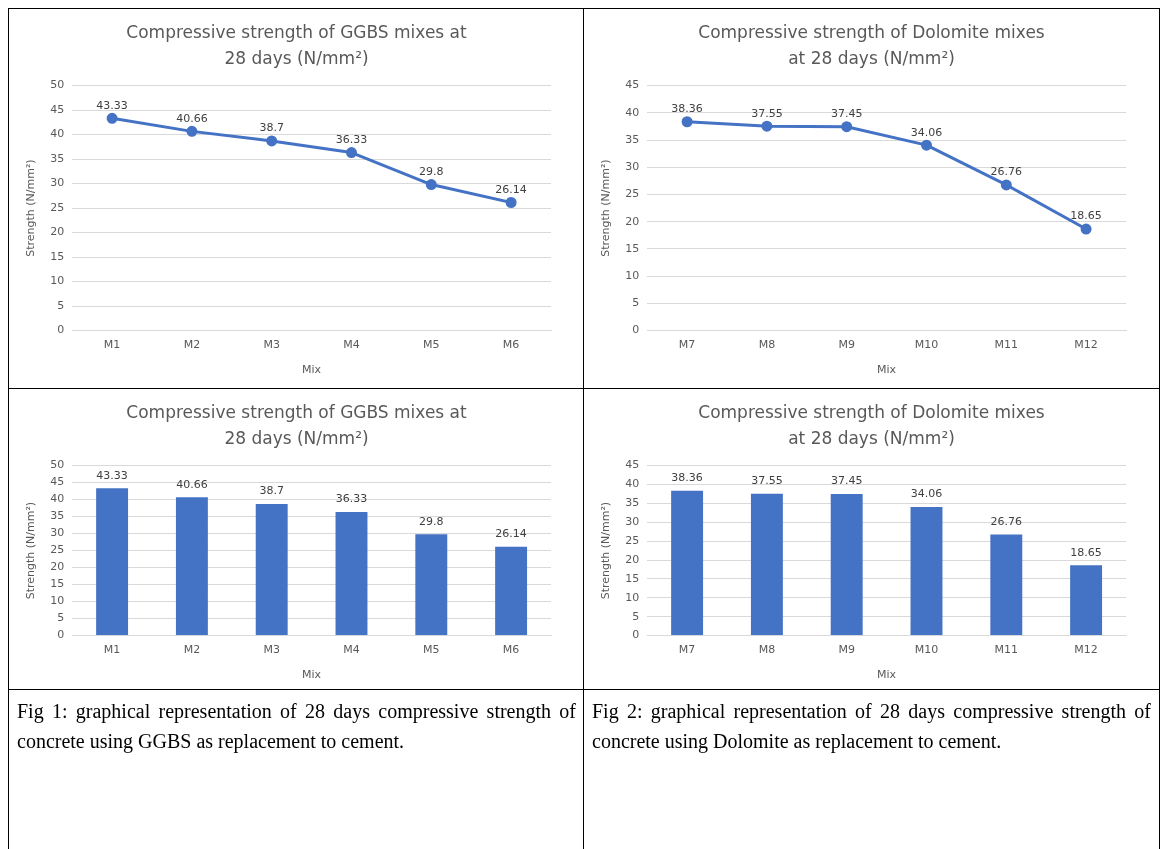 This screenshot has width=1167, height=849. I want to click on caption: Fig 2: graphical representation of 28 days compressive strength of concrete using Dolomite as replacement to cement., so click(871, 769).